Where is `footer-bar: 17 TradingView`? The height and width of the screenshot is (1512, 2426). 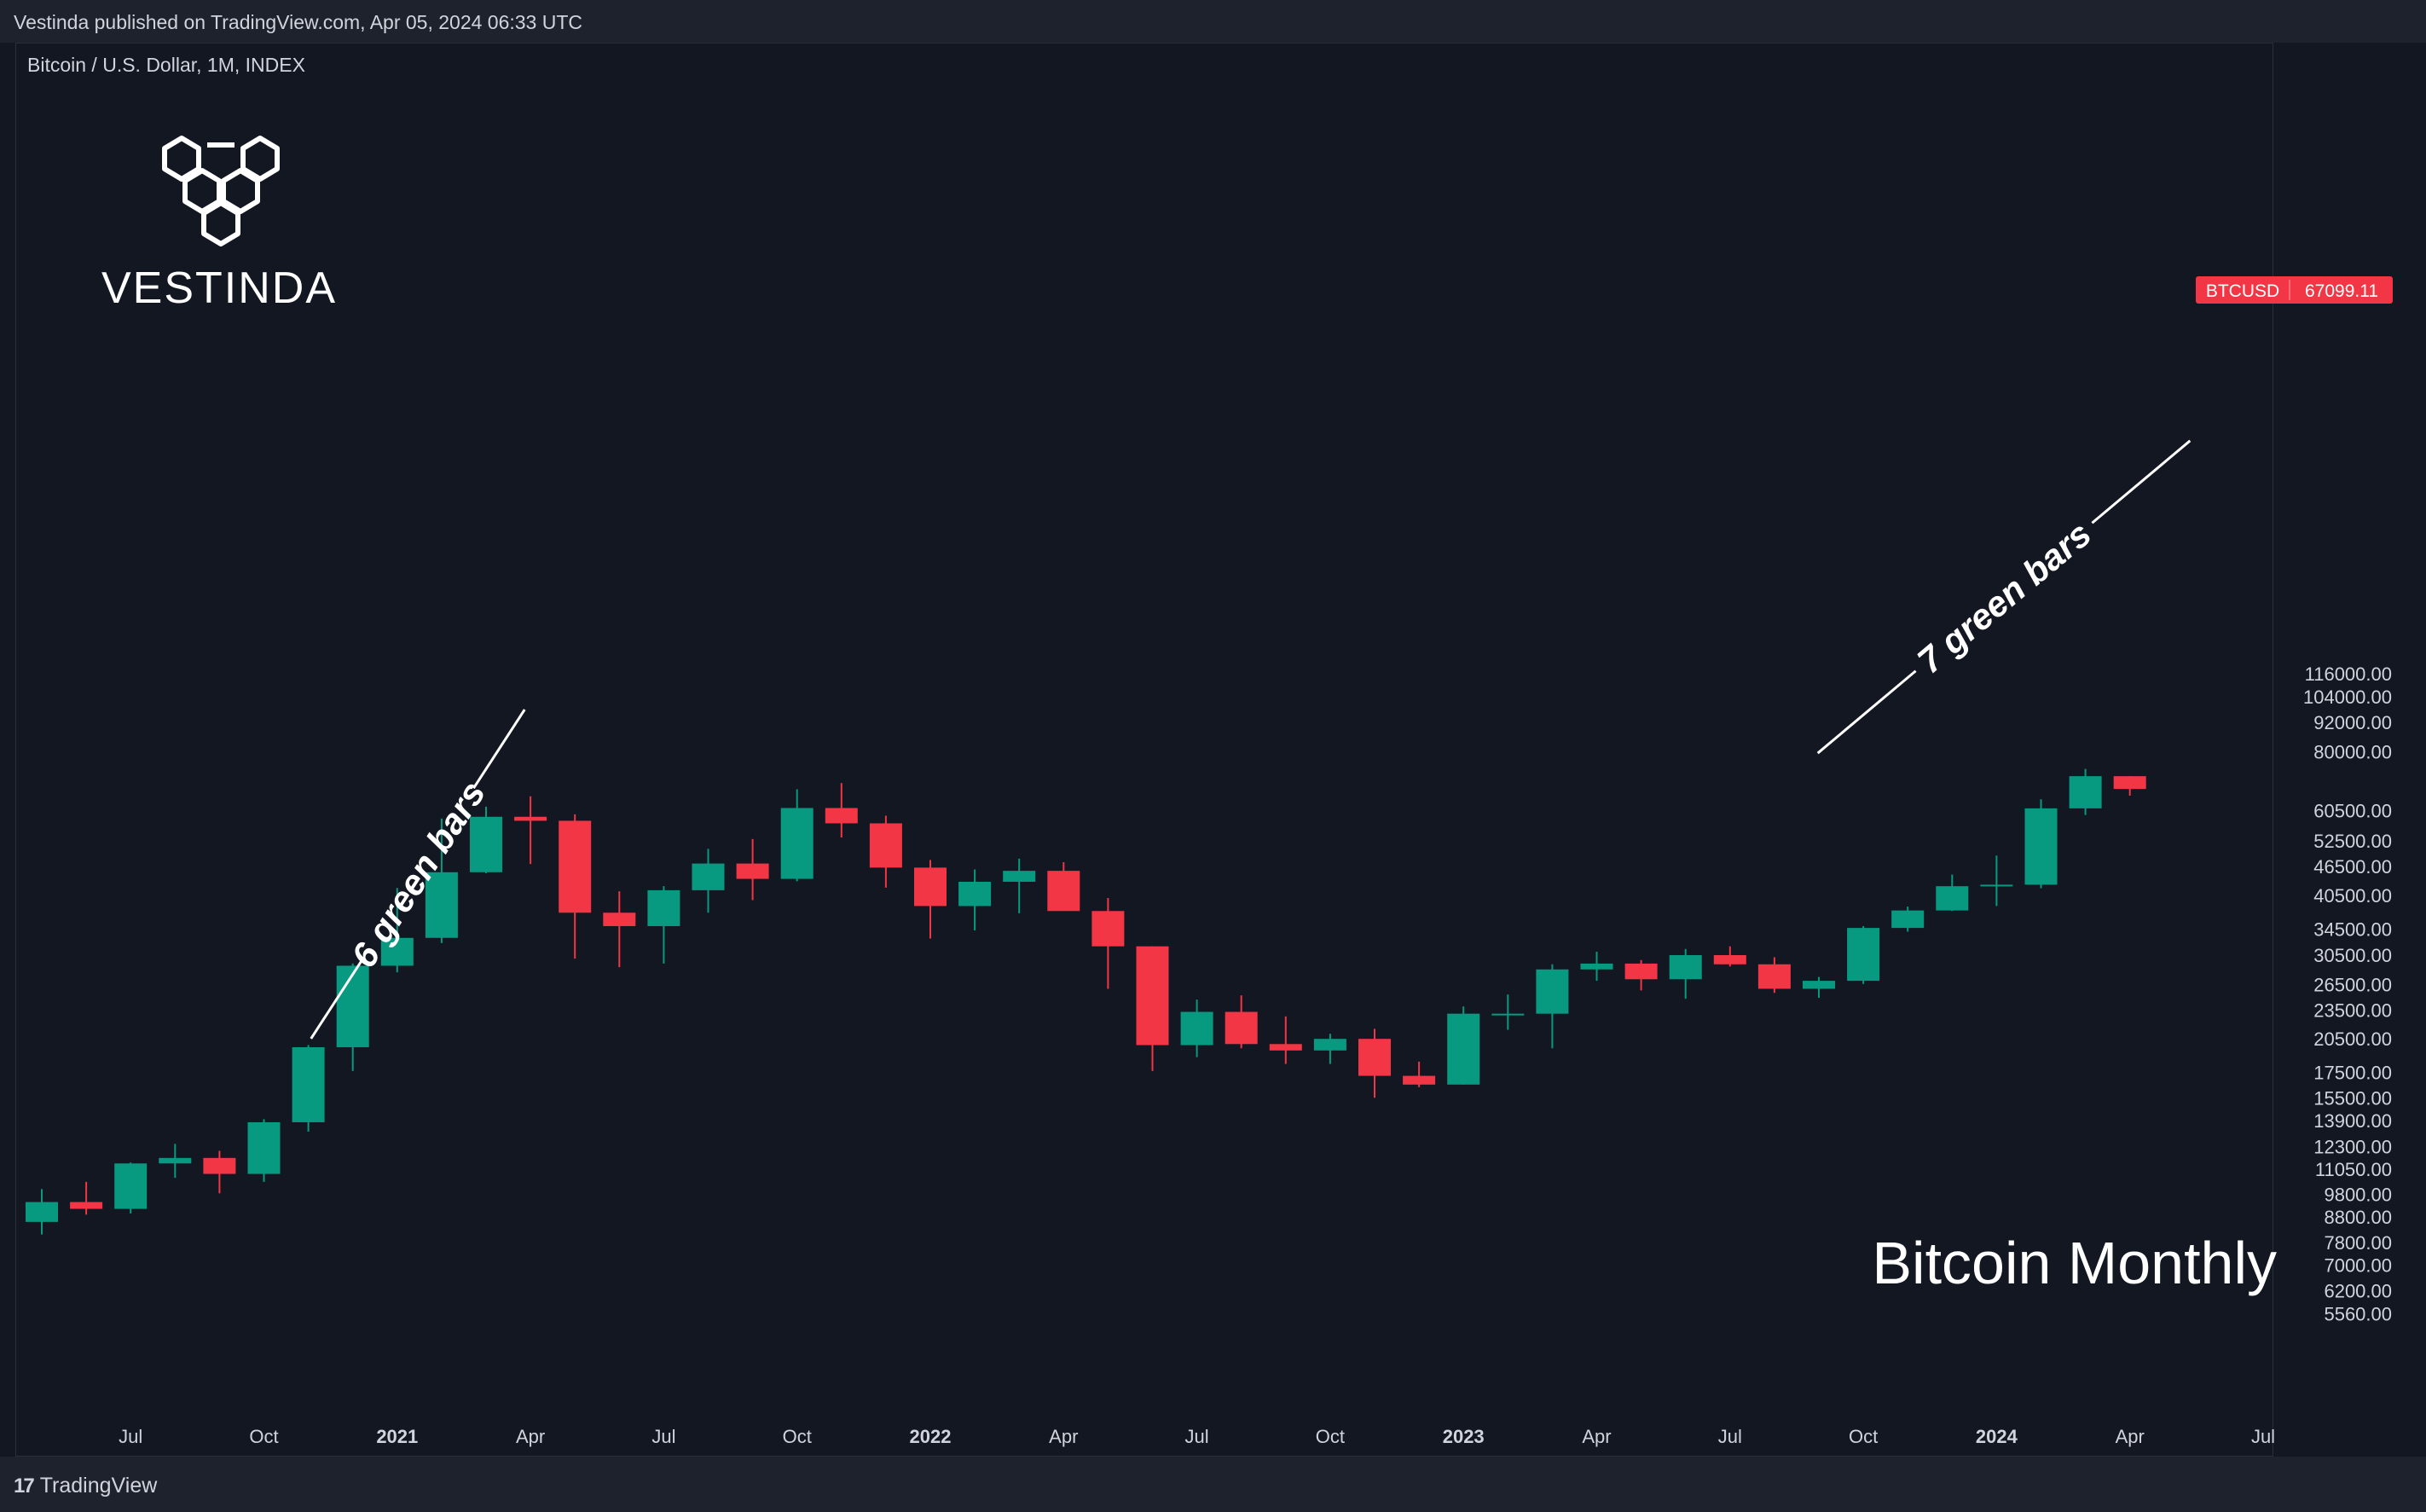 footer-bar: 17 TradingView is located at coordinates (1213, 1485).